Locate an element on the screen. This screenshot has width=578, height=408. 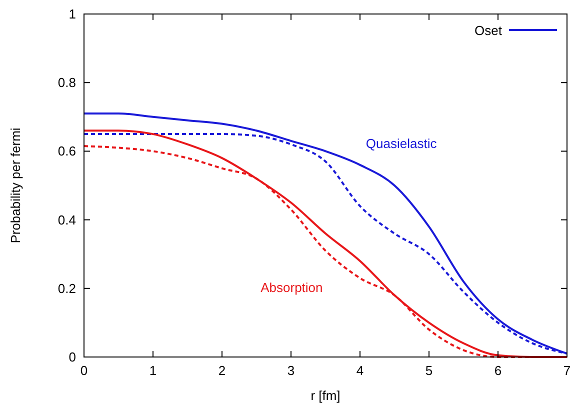
y-tick-label: 1 is located at coordinates (72, 14).